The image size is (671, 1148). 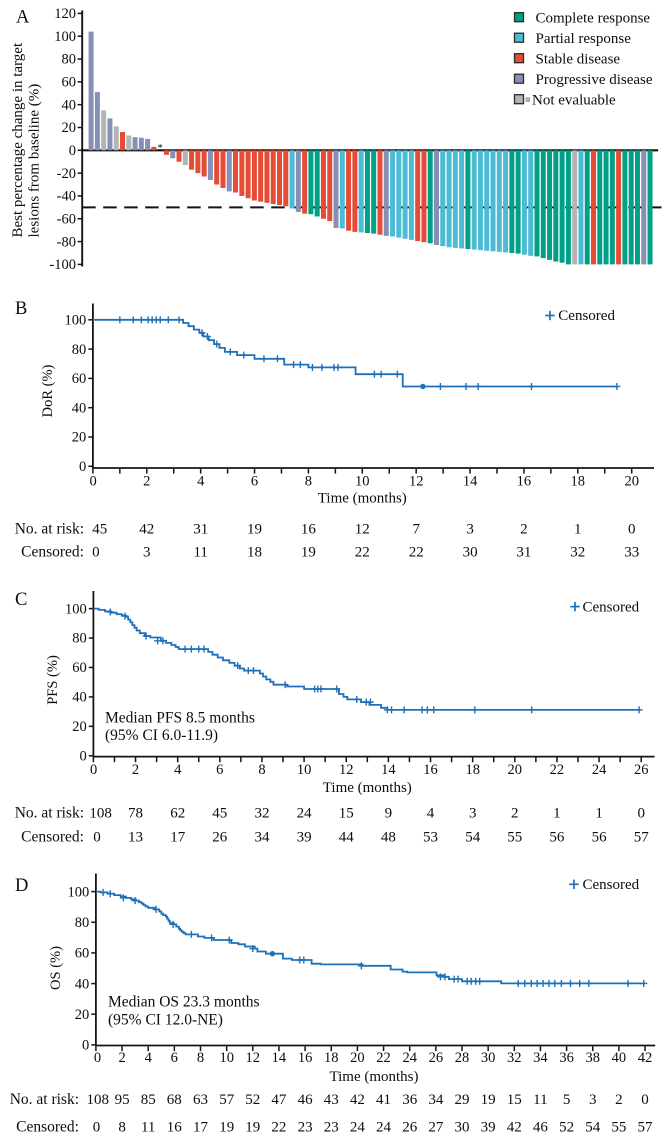 What do you see at coordinates (331, 1100) in the screenshot?
I see `svg-text: 43` at bounding box center [331, 1100].